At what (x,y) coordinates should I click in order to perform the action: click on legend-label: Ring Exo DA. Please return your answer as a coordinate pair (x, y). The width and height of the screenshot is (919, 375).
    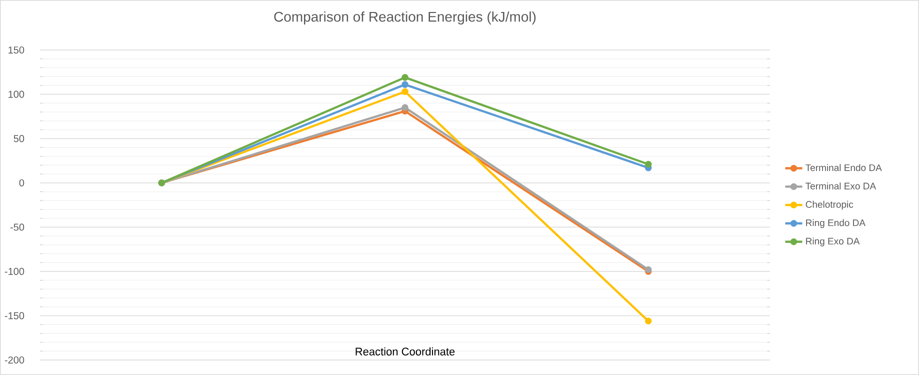
    Looking at the image, I should click on (833, 242).